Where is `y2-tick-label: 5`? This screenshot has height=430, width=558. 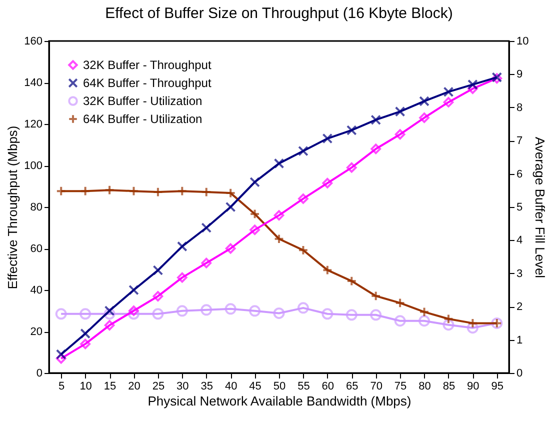
y2-tick-label: 5 is located at coordinates (519, 208).